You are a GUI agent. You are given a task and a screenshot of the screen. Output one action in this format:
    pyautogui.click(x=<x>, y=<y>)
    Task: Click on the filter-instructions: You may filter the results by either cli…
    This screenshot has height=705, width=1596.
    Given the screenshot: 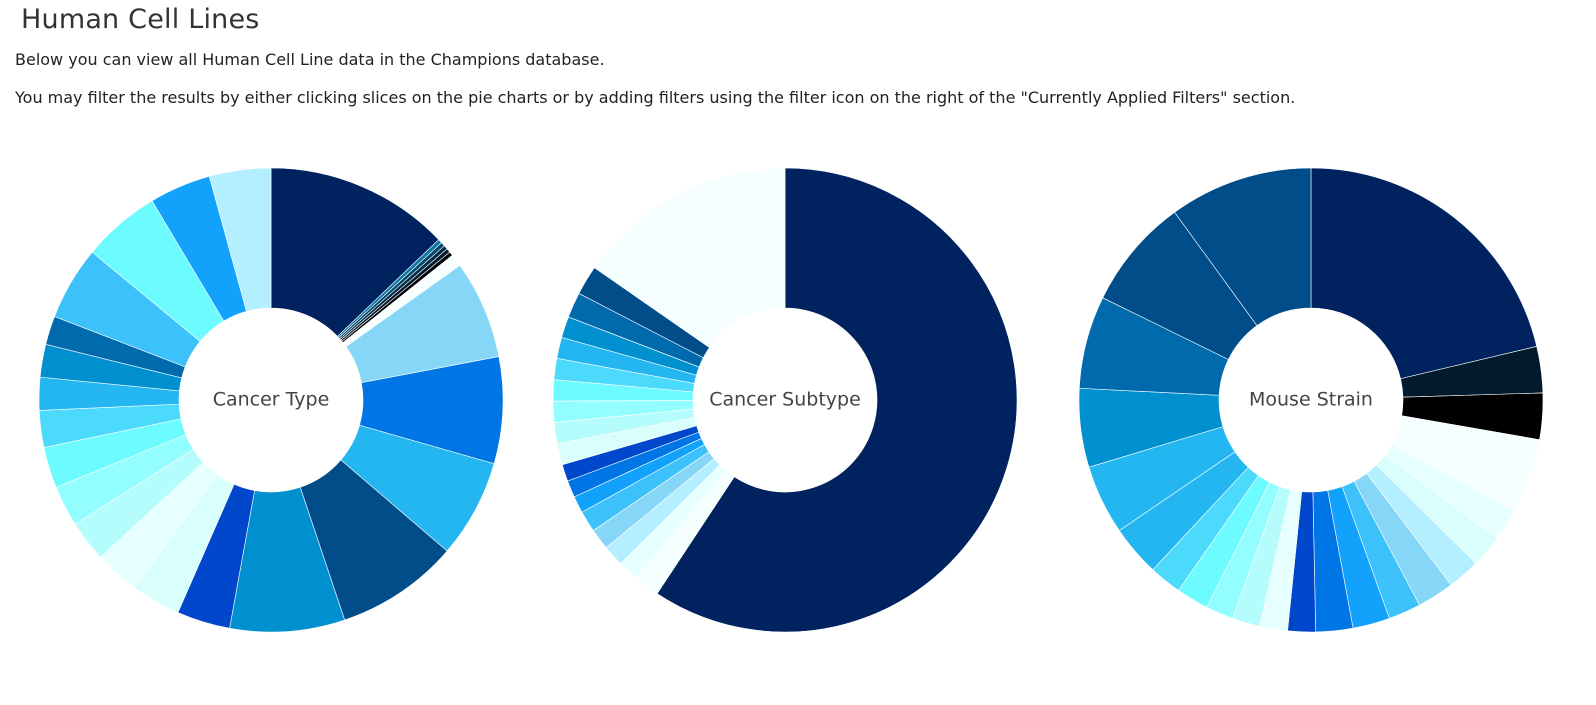 What is the action you would take?
    pyautogui.click(x=655, y=97)
    